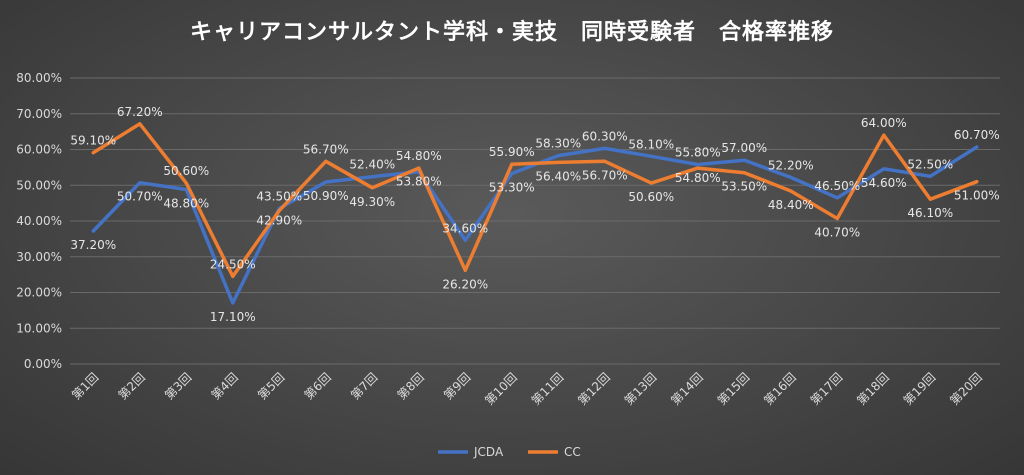 The image size is (1024, 475). I want to click on chart-title: キャリアコンサルタント学科・実技 同時受験者 合格率推移, so click(511, 32).